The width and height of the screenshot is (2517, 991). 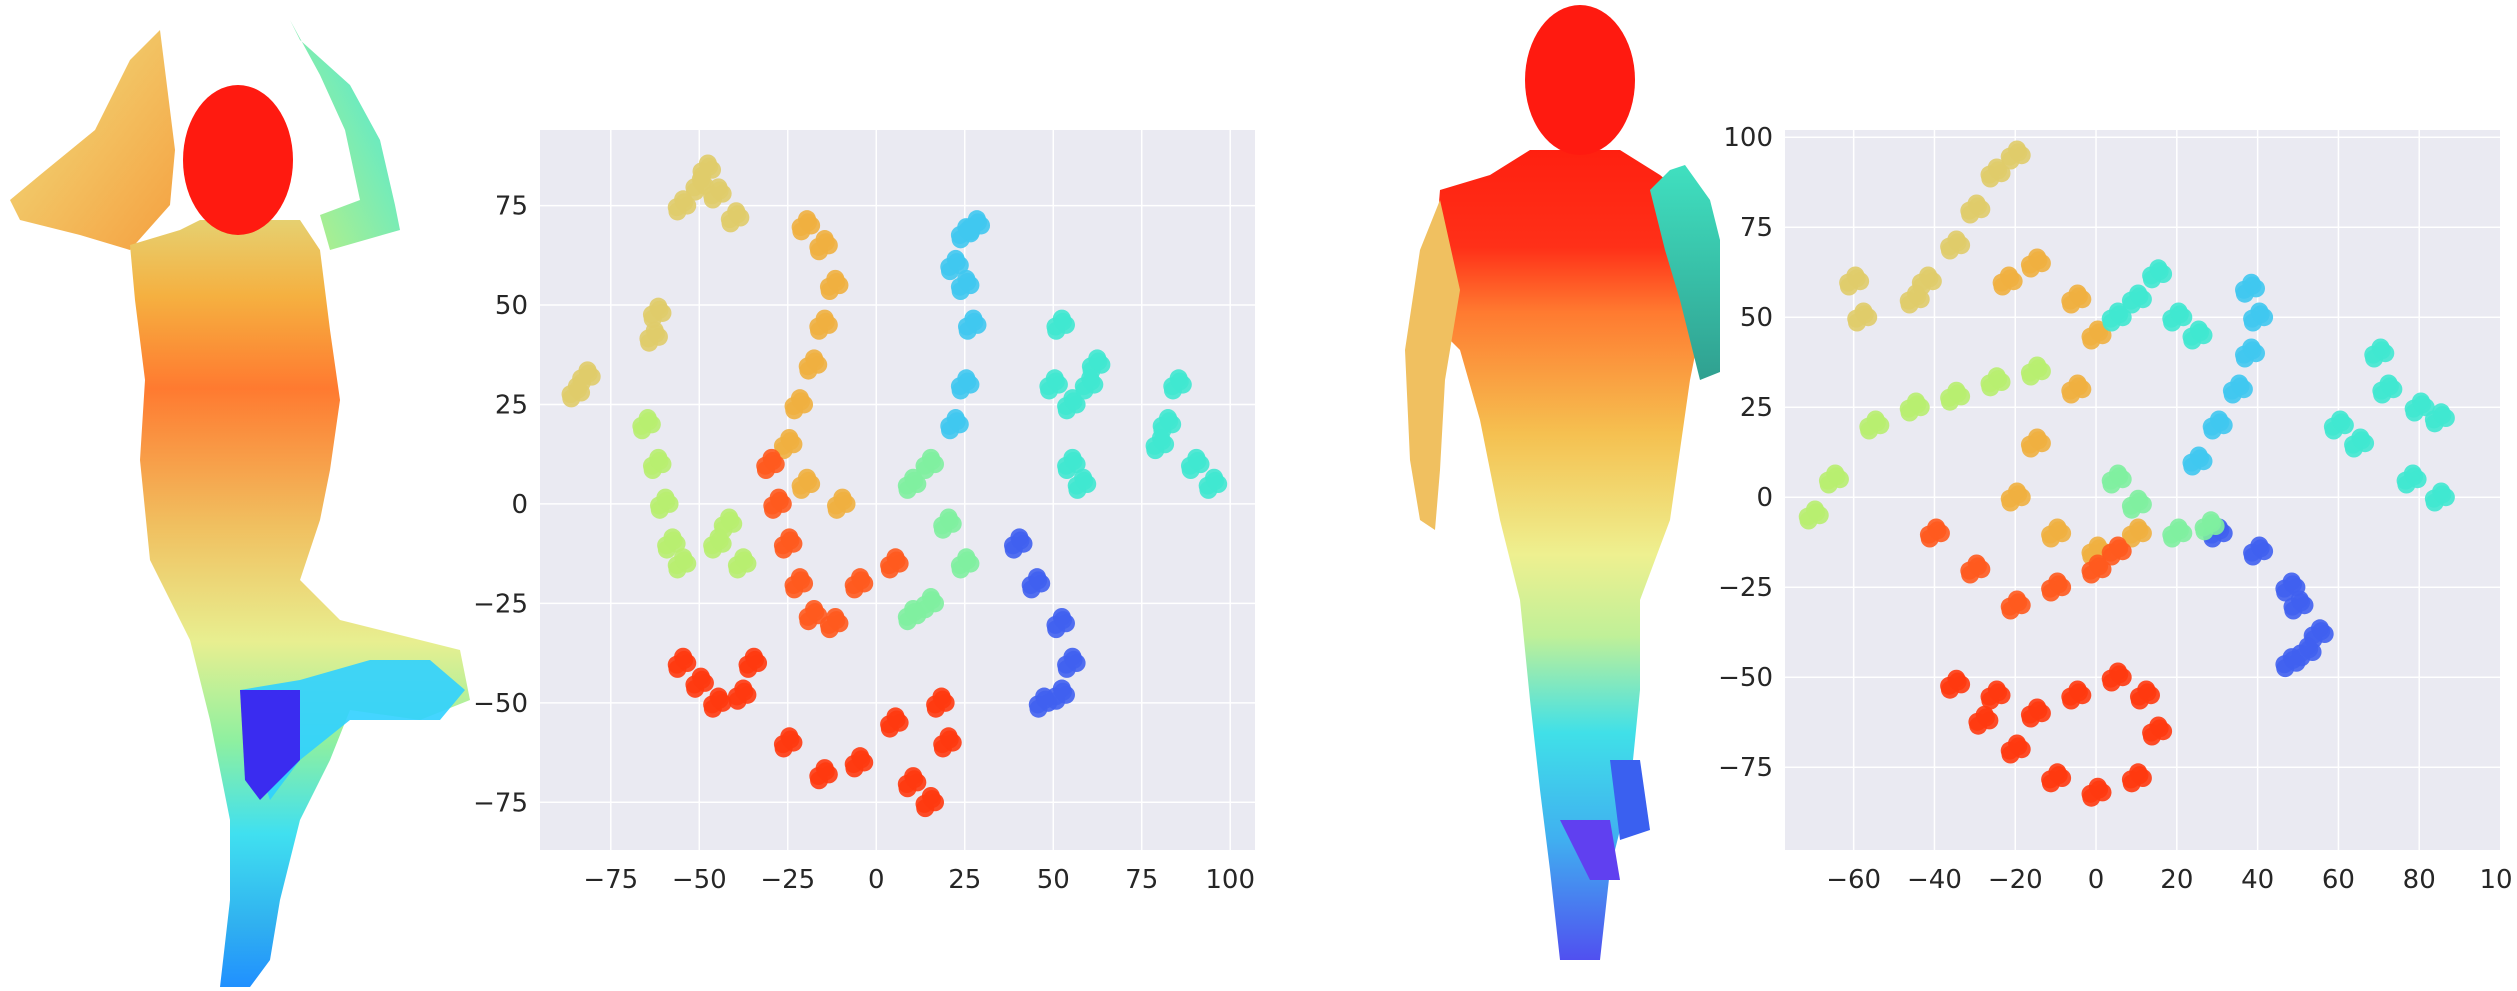 I want to click on x-tick-label: 40, so click(x=2257, y=880).